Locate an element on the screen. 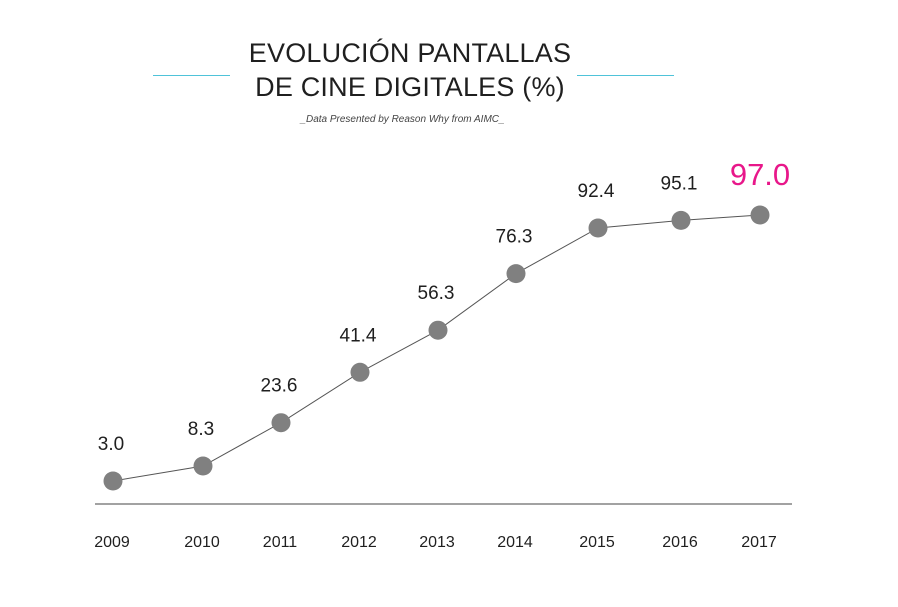 This screenshot has height=607, width=898. x-tick-label: 2010 is located at coordinates (202, 542).